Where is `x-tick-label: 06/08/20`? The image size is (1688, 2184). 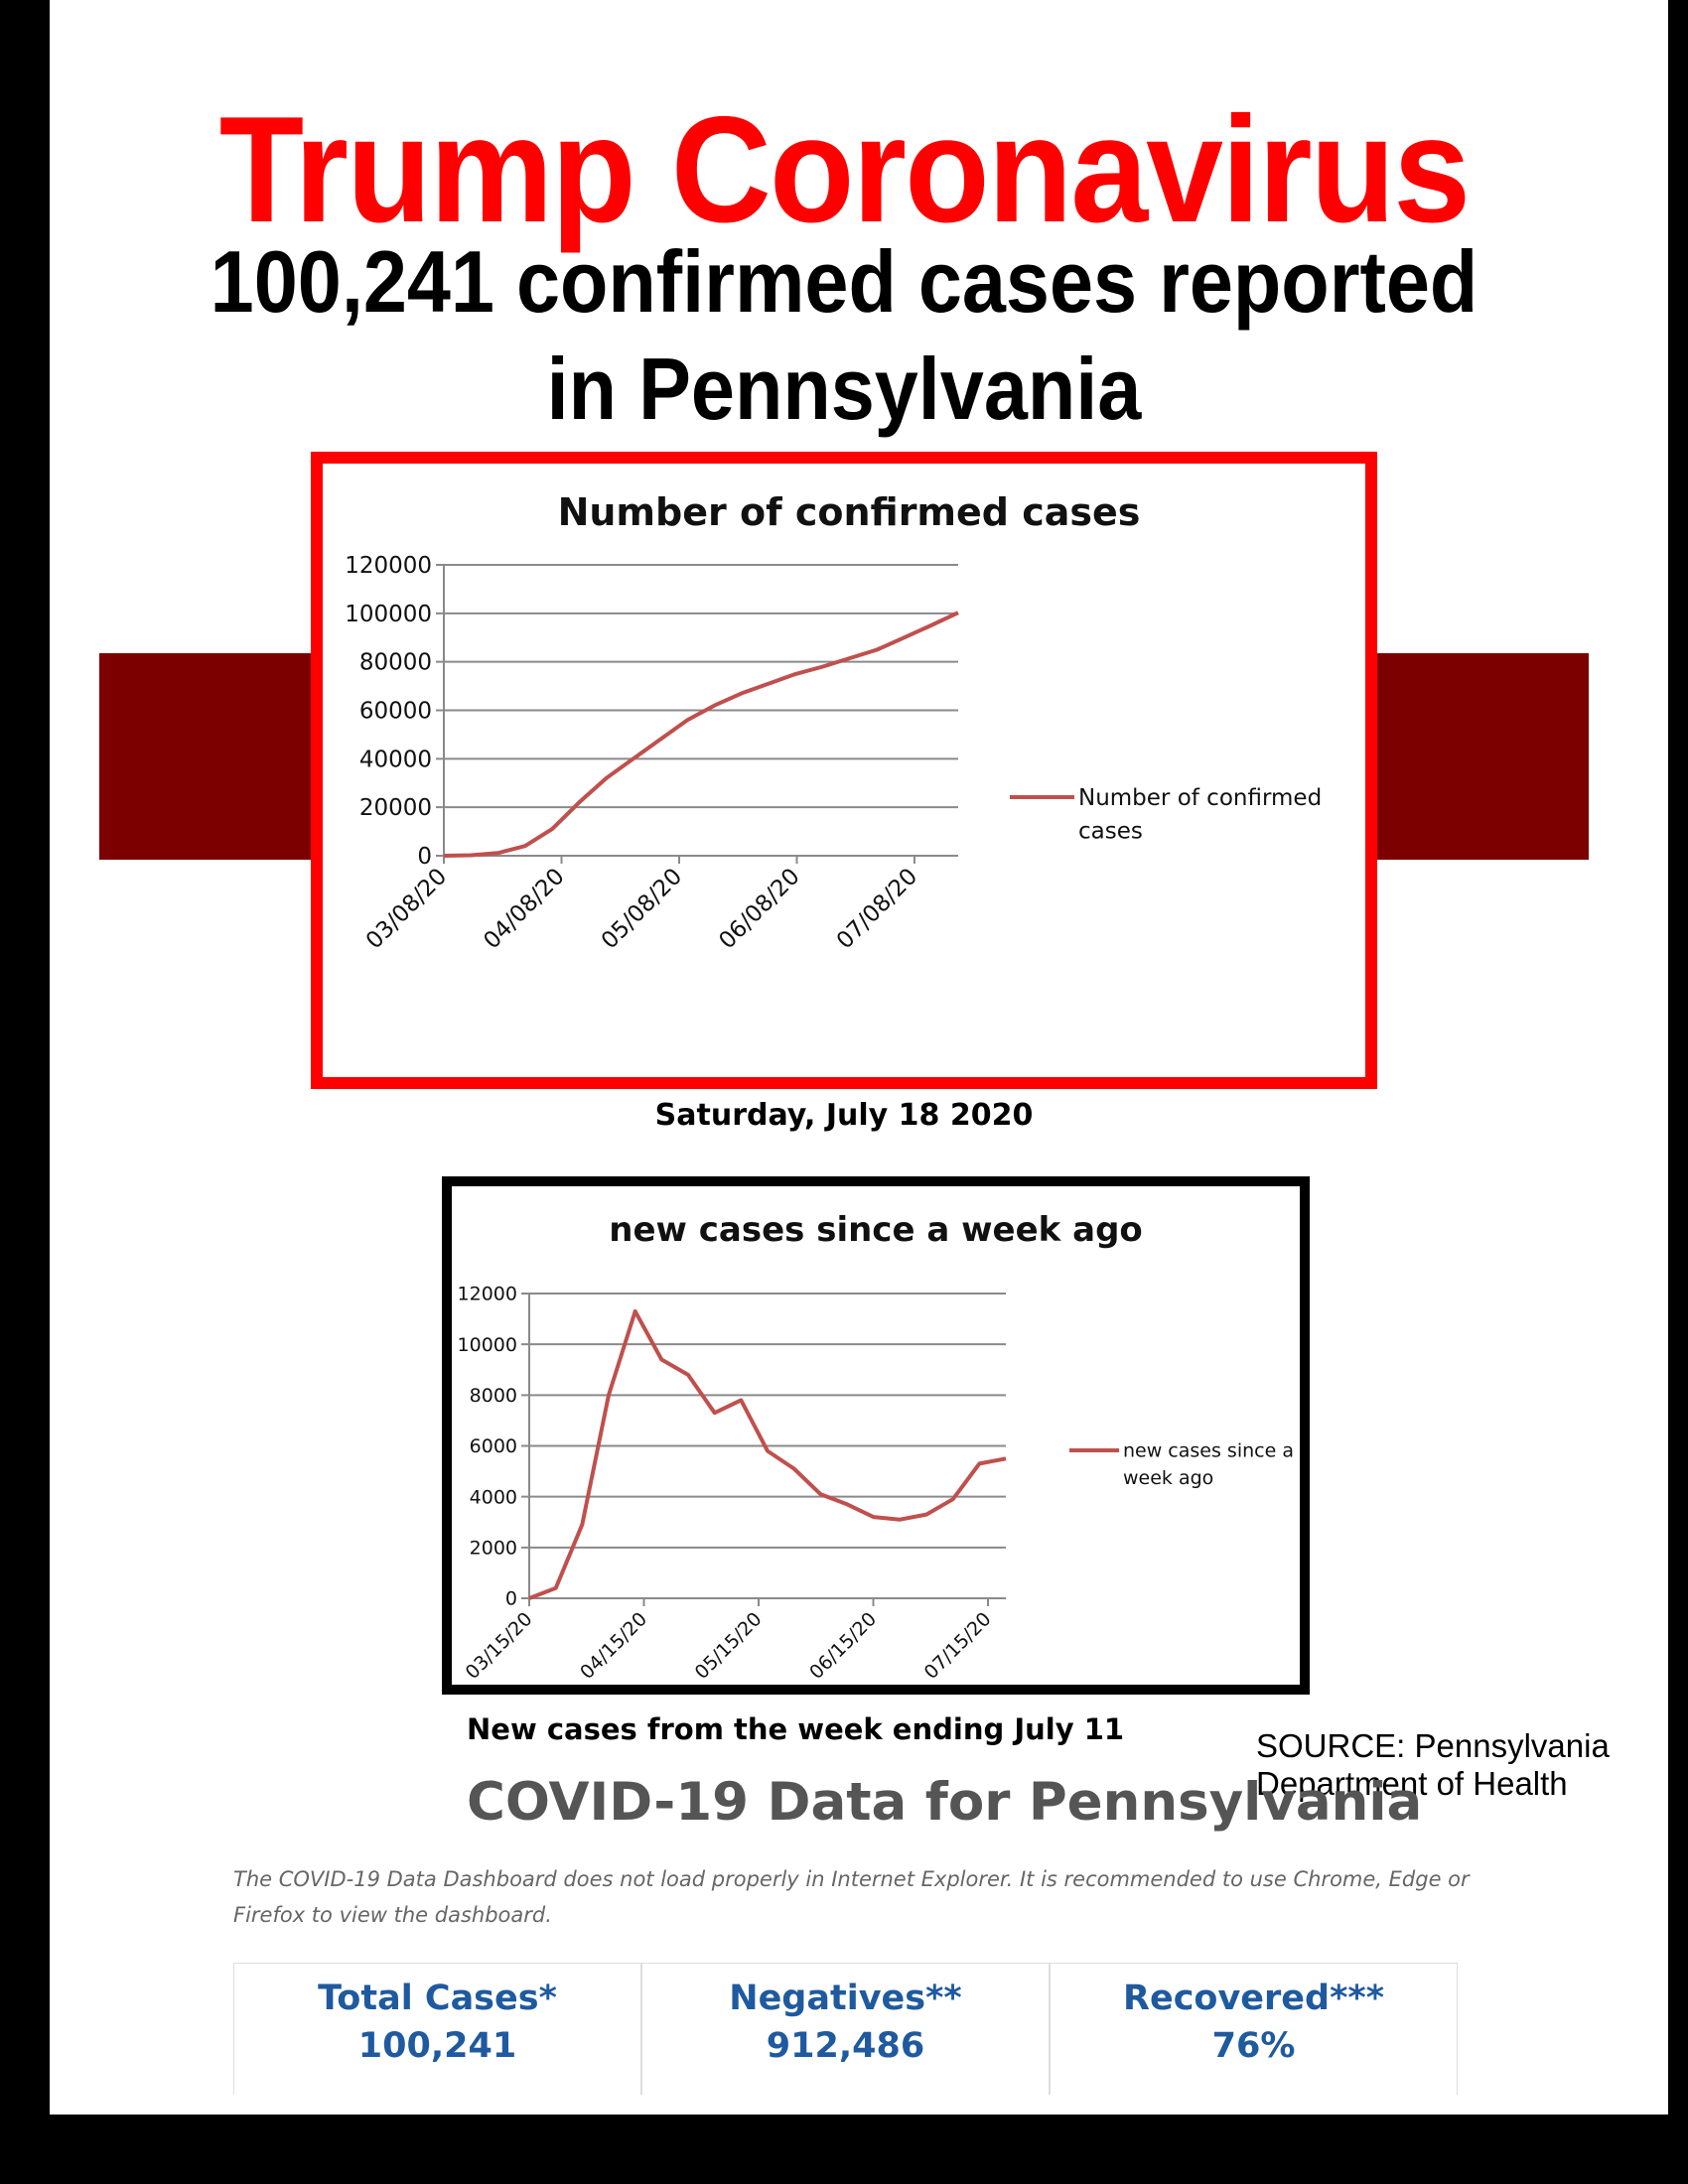
x-tick-label: 06/08/20 is located at coordinates (759, 909).